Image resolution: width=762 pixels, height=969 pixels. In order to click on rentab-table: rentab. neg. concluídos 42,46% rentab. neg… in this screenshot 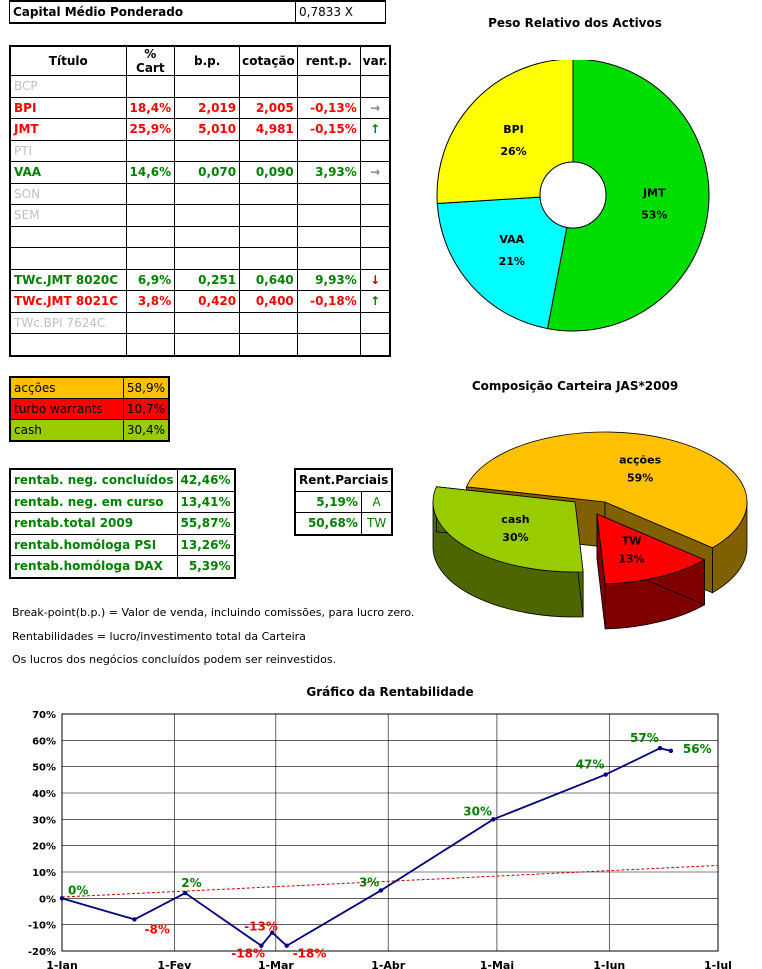, I will do `click(122, 523)`.